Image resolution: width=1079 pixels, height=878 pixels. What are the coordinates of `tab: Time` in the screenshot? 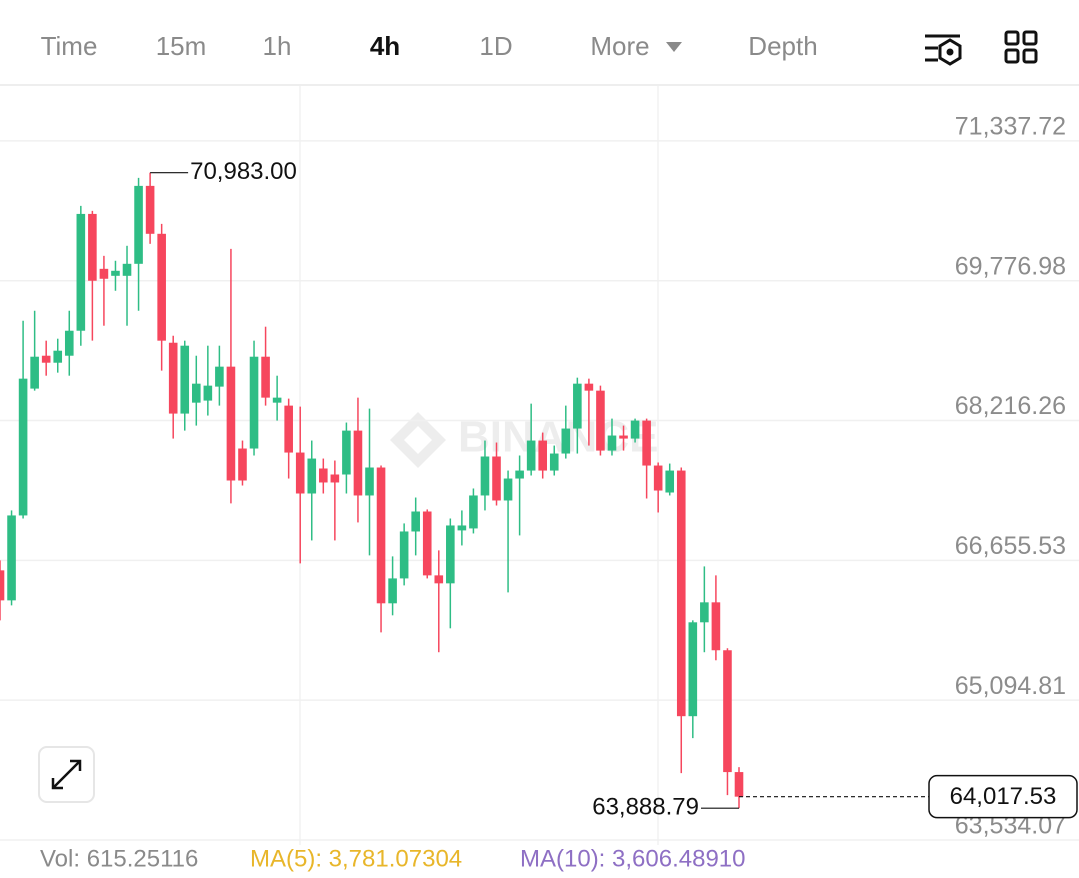 It's located at (69, 46).